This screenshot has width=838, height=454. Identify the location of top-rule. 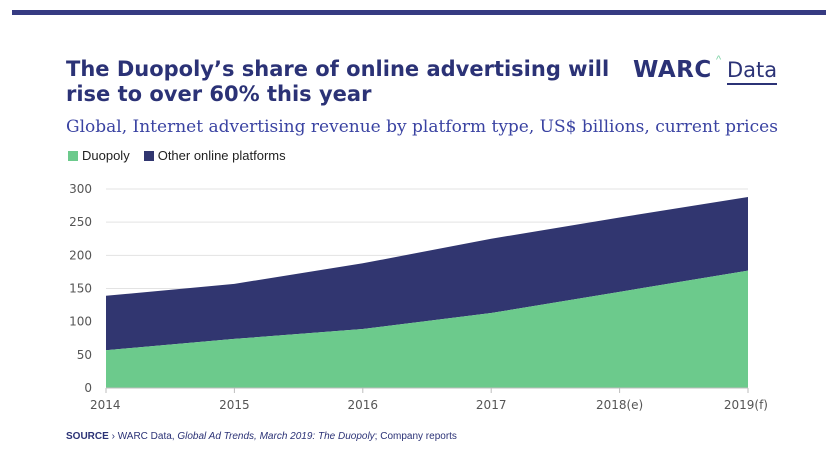
(419, 12).